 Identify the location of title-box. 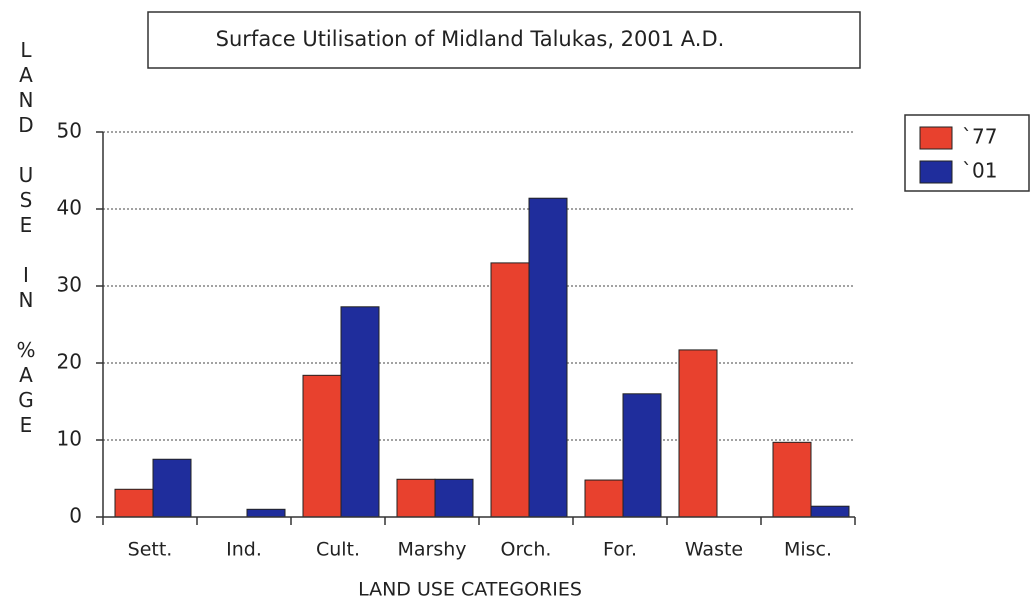
(504, 40).